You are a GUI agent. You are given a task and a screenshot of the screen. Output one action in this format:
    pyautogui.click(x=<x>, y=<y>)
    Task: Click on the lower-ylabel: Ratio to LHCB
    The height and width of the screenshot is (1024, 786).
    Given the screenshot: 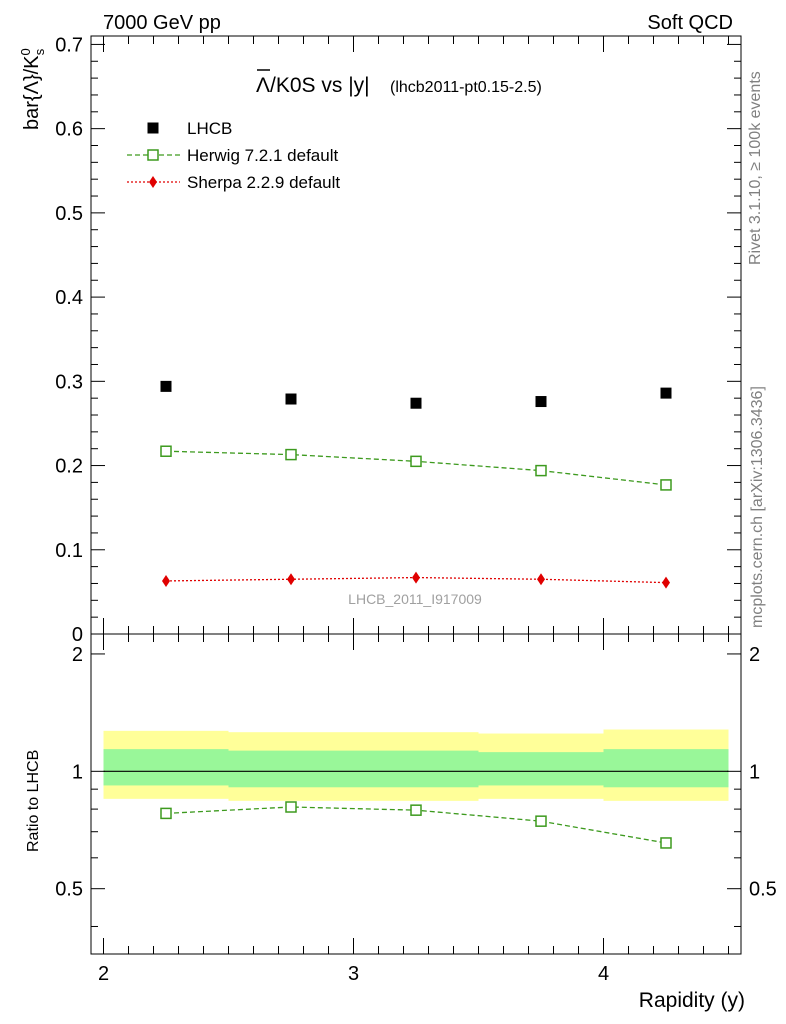 What is the action you would take?
    pyautogui.click(x=33, y=801)
    